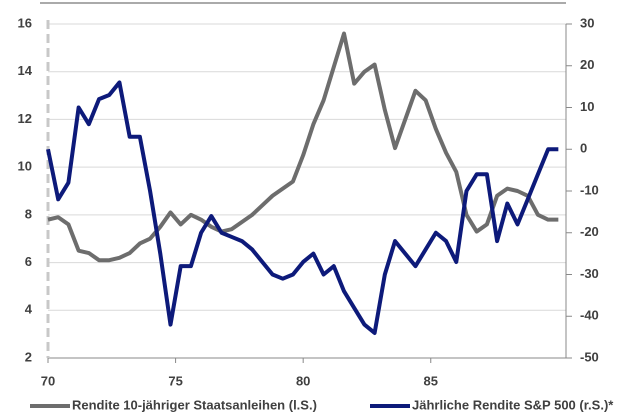 This screenshot has width=641, height=415. What do you see at coordinates (431, 380) in the screenshot?
I see `x-tick-label: 85` at bounding box center [431, 380].